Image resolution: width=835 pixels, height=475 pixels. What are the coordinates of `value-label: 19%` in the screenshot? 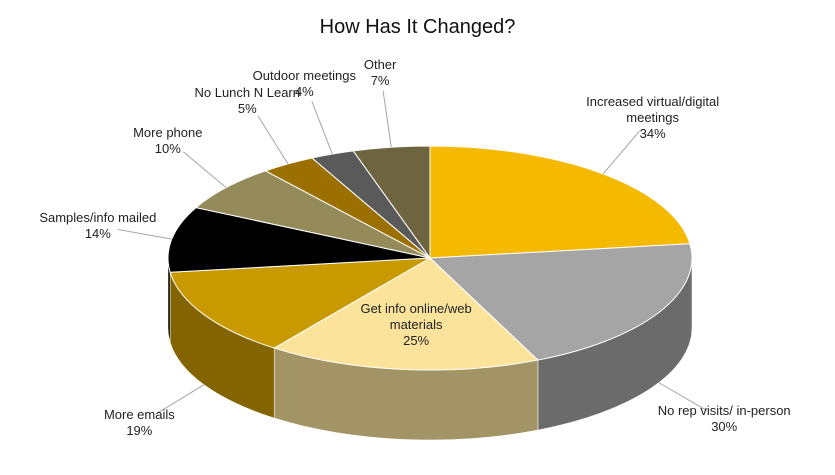 It's located at (139, 430).